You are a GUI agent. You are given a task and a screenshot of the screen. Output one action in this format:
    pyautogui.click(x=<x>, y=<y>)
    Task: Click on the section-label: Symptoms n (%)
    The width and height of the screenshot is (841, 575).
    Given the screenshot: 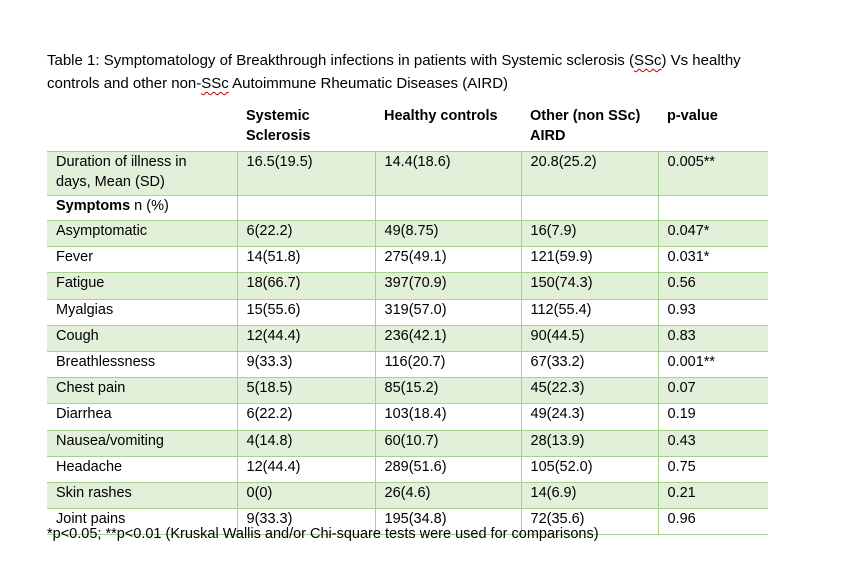 What is the action you would take?
    pyautogui.click(x=142, y=208)
    